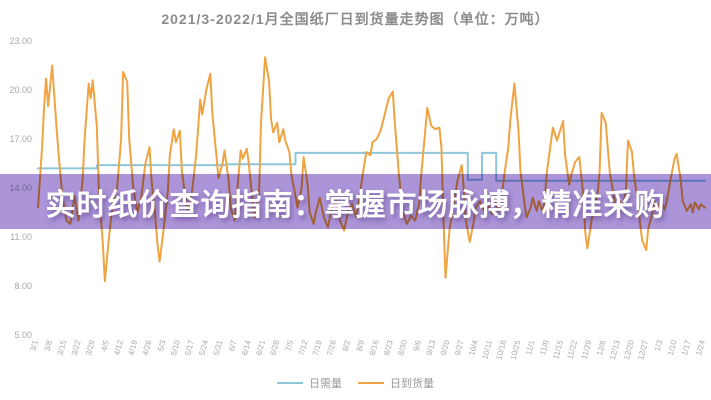 The height and width of the screenshot is (400, 711). Describe the element at coordinates (290, 346) in the screenshot. I see `svg-text: 7/5` at that location.